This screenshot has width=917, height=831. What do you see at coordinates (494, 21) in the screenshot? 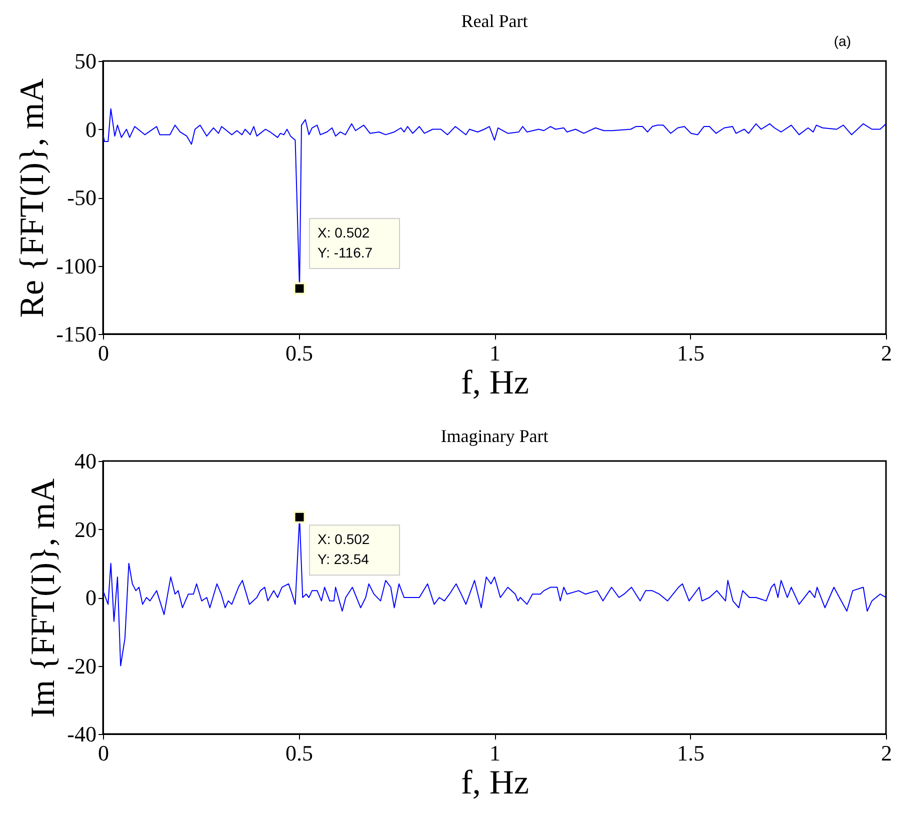
I see `chart-title: Real Part` at bounding box center [494, 21].